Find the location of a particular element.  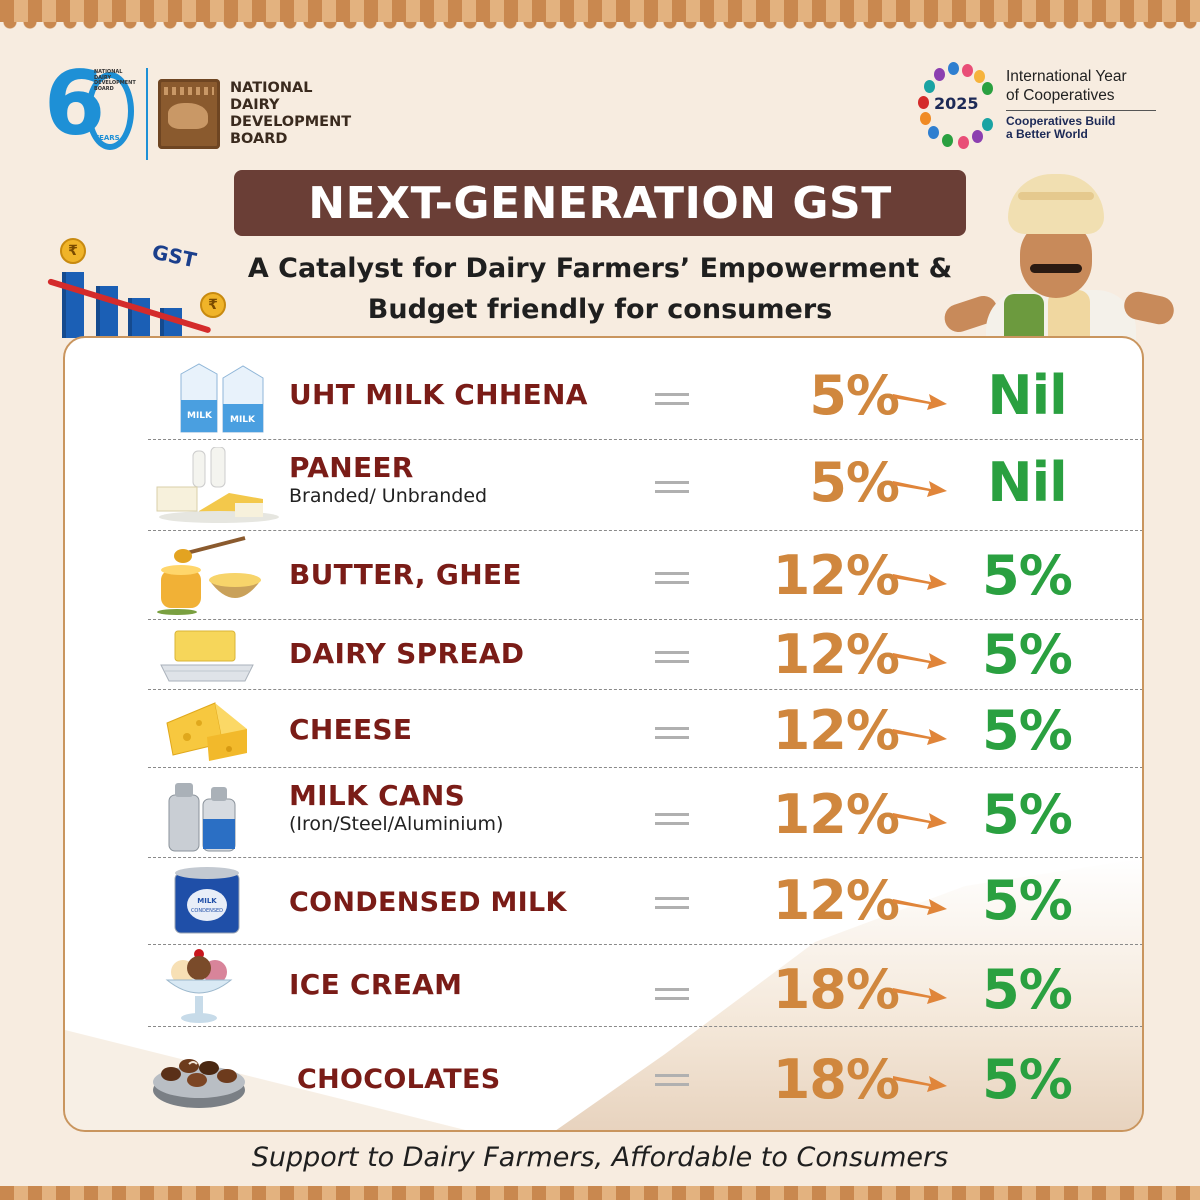

farmer-moustache is located at coordinates (1056, 268).